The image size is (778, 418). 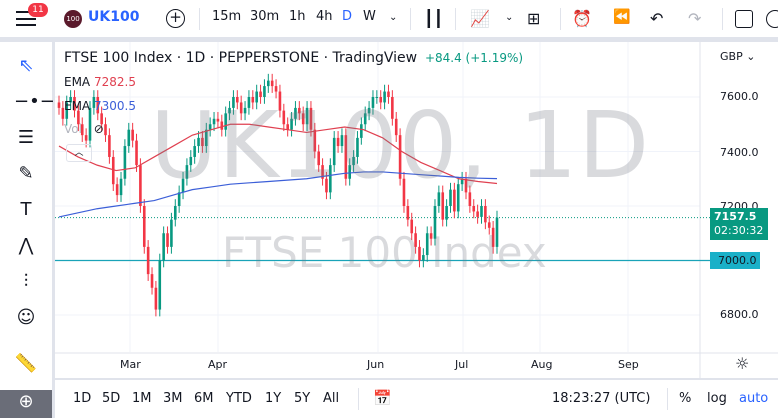 I want to click on cursor-icon: ⇖, so click(x=26, y=65).